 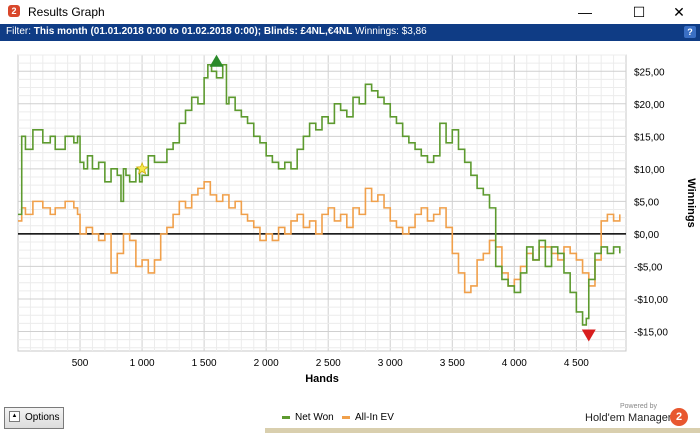 I want to click on x-tick-label: 4 500, so click(x=576, y=363).